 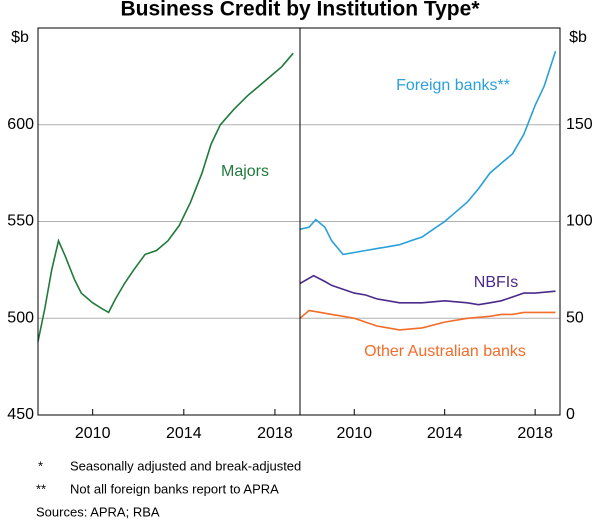 I want to click on sources: Sources: APRA; RBA, so click(x=98, y=511).